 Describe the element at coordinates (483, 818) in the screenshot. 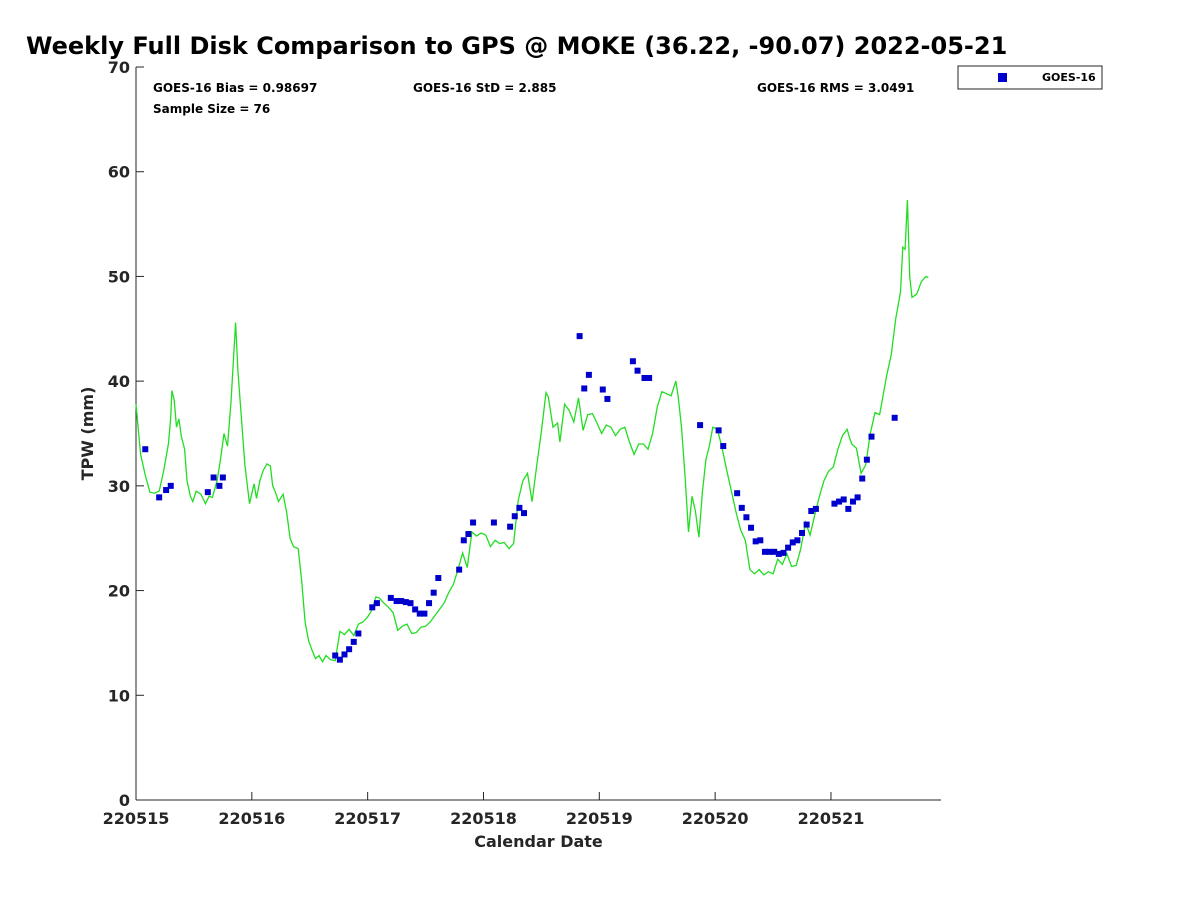

I see `x-tick-label: 220518` at that location.